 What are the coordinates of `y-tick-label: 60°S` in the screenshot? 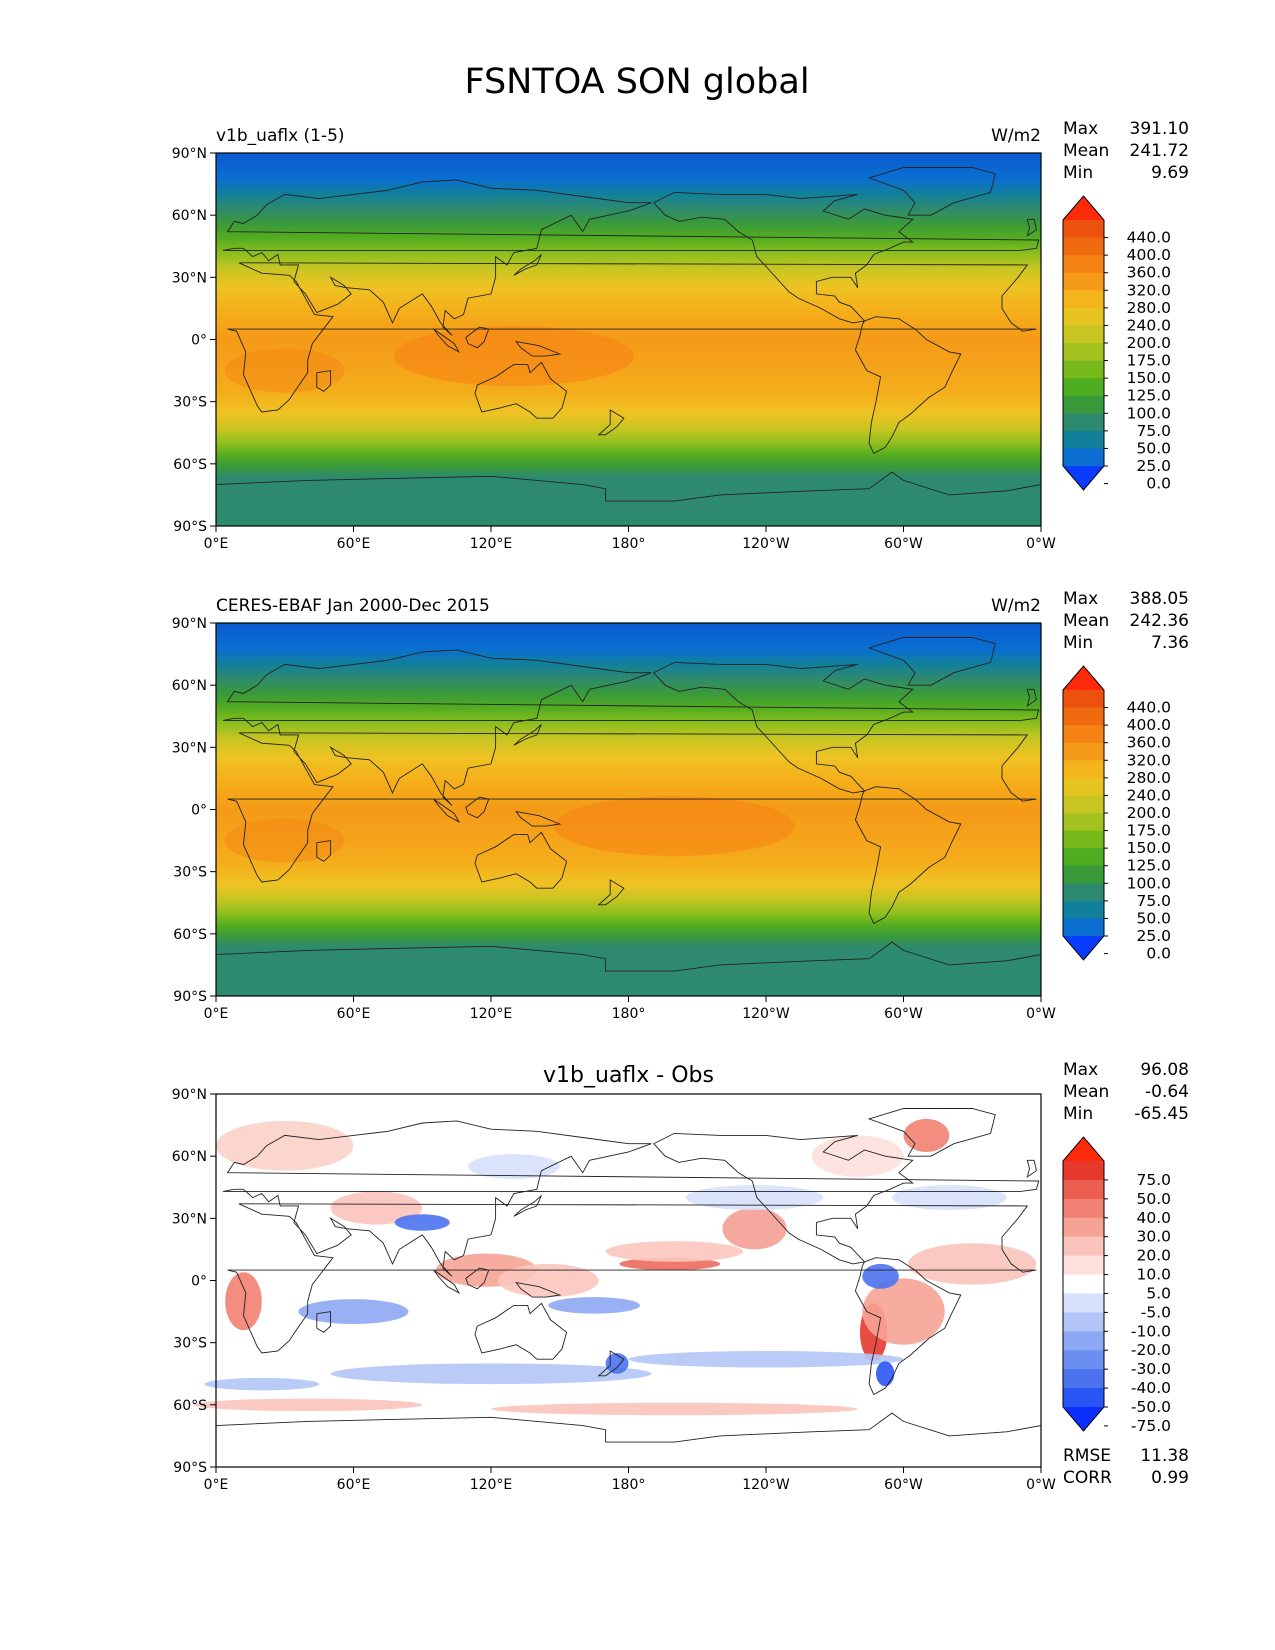 It's located at (190, 1406).